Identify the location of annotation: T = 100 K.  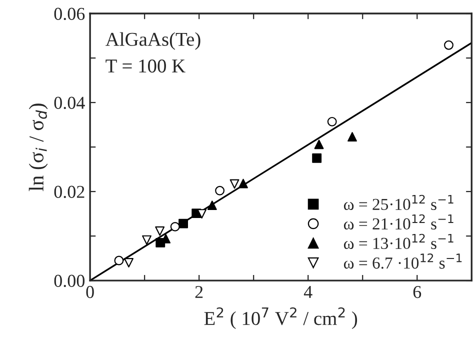
(146, 66).